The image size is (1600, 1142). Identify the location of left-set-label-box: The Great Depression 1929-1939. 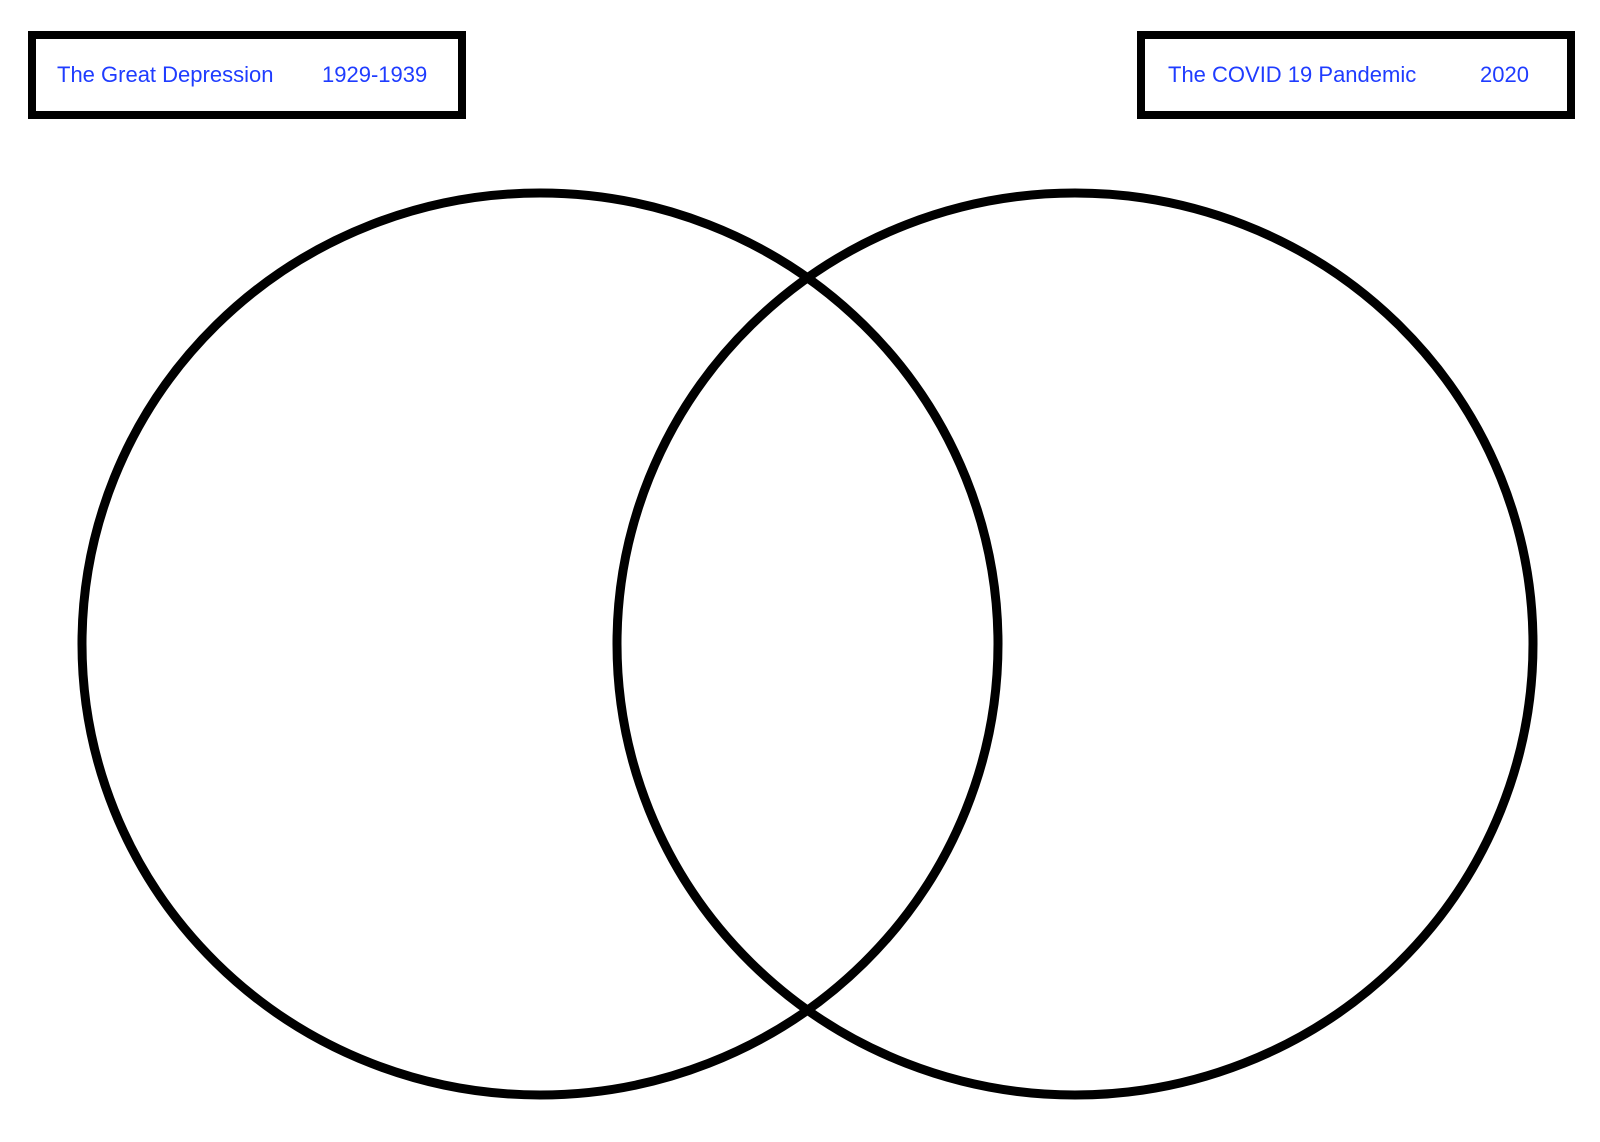
(247, 75).